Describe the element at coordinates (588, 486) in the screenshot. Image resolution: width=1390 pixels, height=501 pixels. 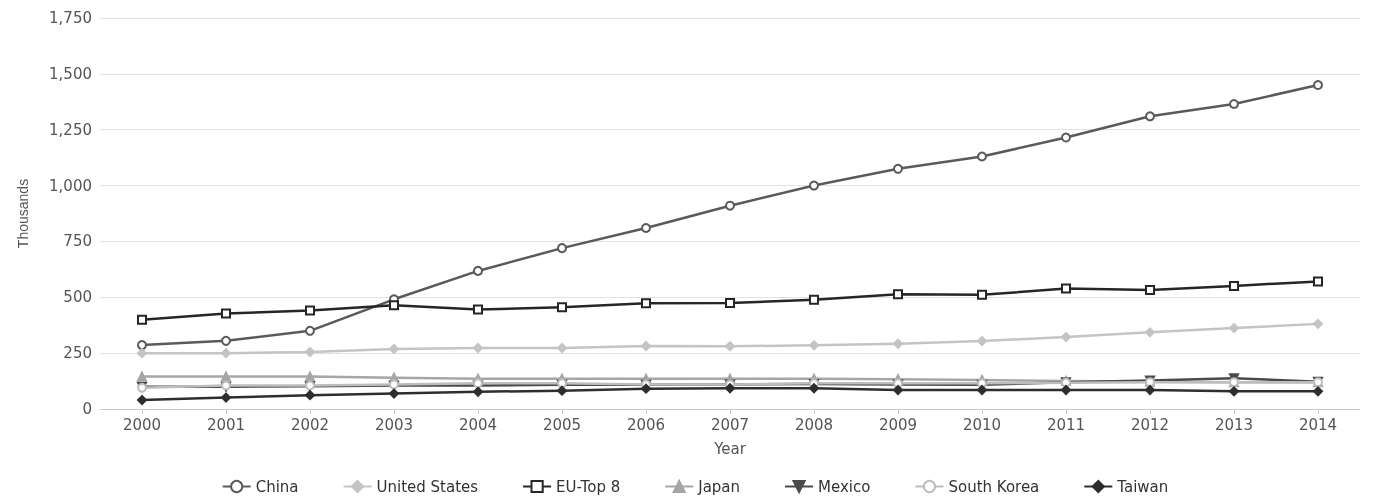
I see `legend-label: EU-Top 8` at that location.